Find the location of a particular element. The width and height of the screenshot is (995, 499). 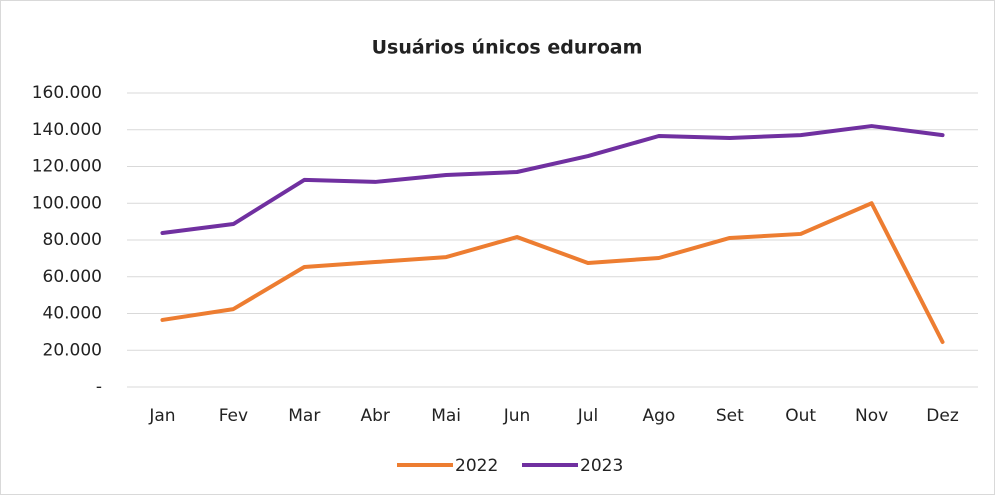

x-tick-label: Nov is located at coordinates (871, 416).